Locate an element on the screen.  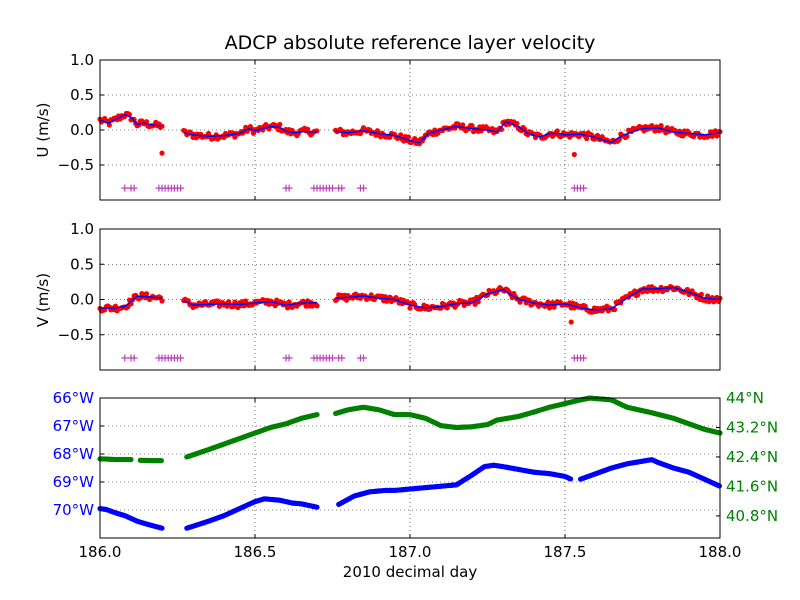
longitude-tick-label: 67°W is located at coordinates (74, 426).